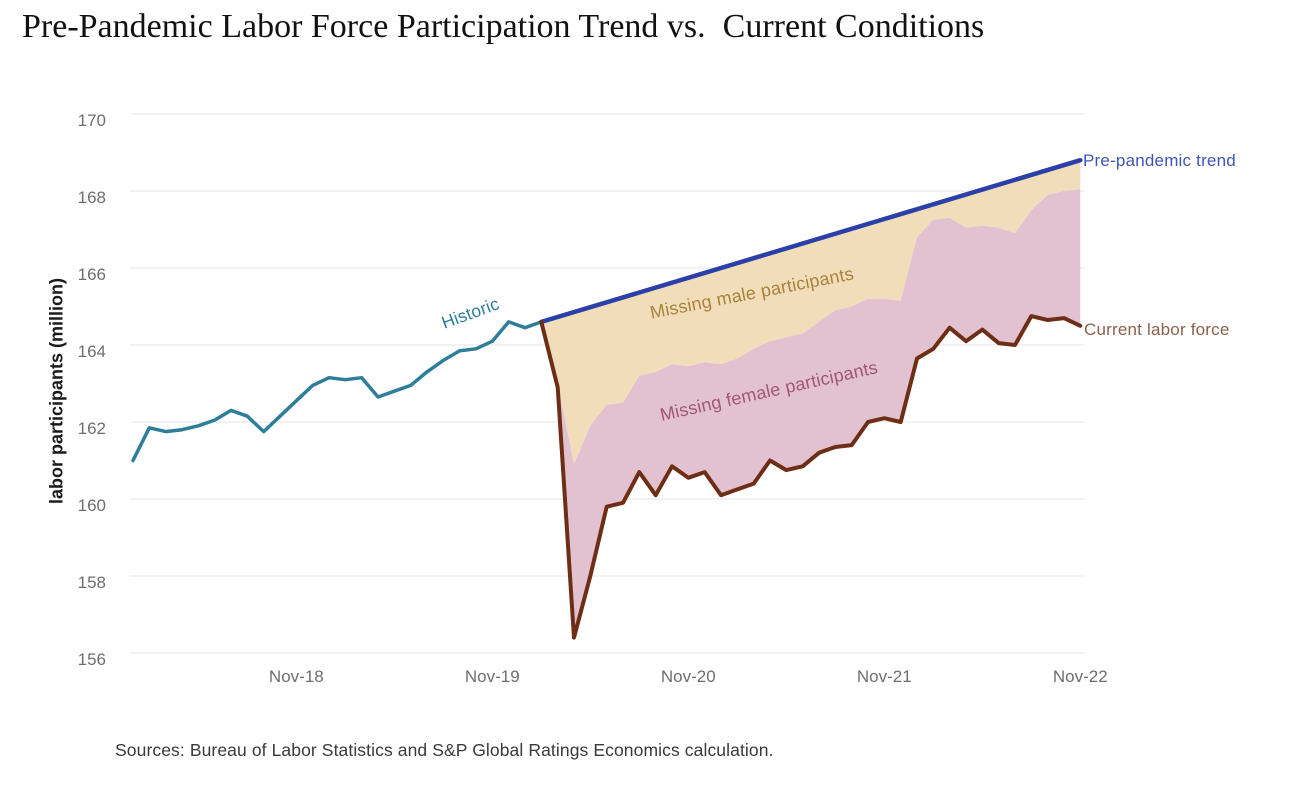 The image size is (1300, 796). I want to click on historic-line, so click(337, 391).